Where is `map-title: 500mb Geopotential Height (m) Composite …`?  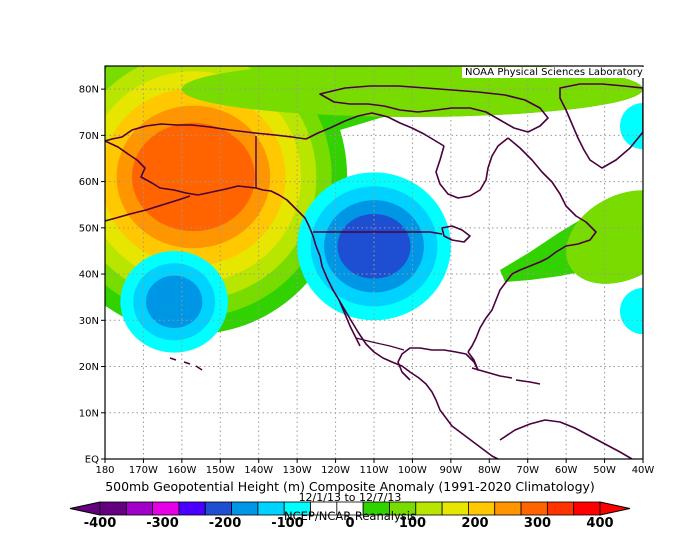 map-title: 500mb Geopotential Height (m) Composite … is located at coordinates (350, 486).